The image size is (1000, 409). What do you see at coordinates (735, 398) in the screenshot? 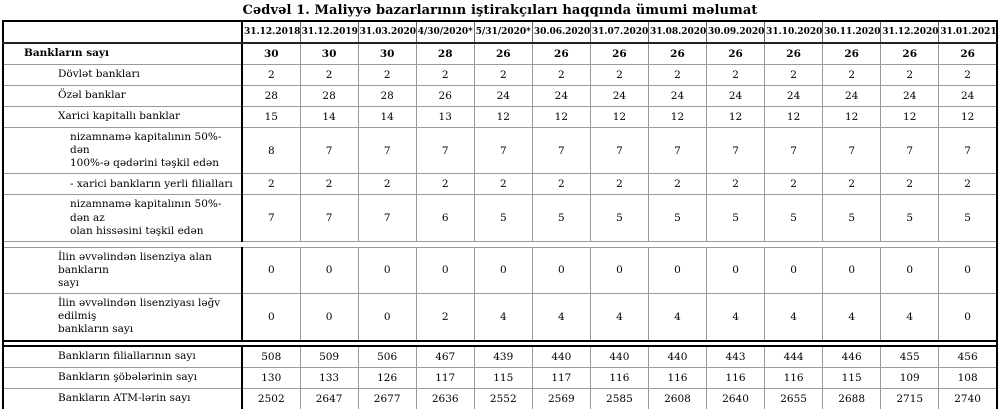
I see `value-cell: 2640` at bounding box center [735, 398].